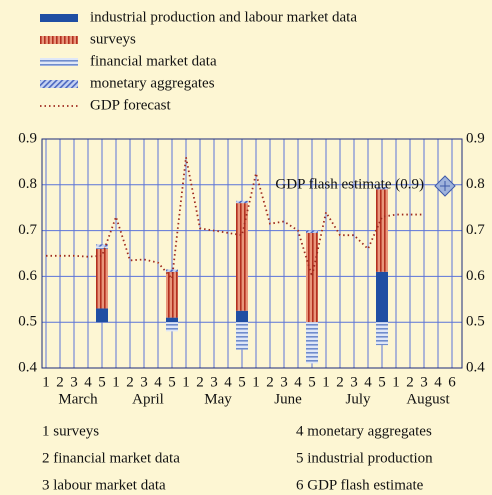 This screenshot has height=495, width=492. I want to click on flash-marker-cross, so click(445, 186).